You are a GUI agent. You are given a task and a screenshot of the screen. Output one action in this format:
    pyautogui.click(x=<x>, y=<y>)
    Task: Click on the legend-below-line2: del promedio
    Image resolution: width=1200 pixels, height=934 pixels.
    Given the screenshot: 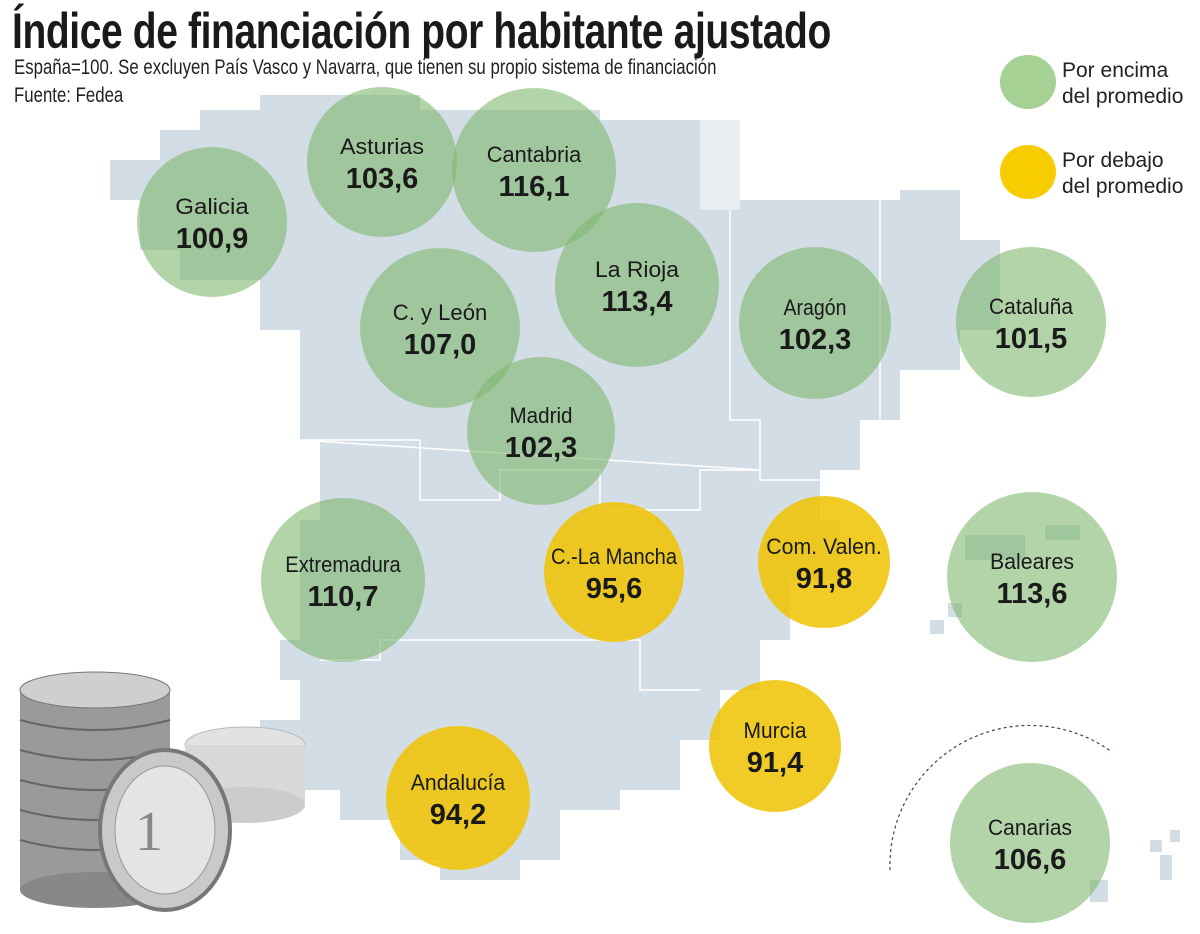 What is the action you would take?
    pyautogui.click(x=1122, y=186)
    